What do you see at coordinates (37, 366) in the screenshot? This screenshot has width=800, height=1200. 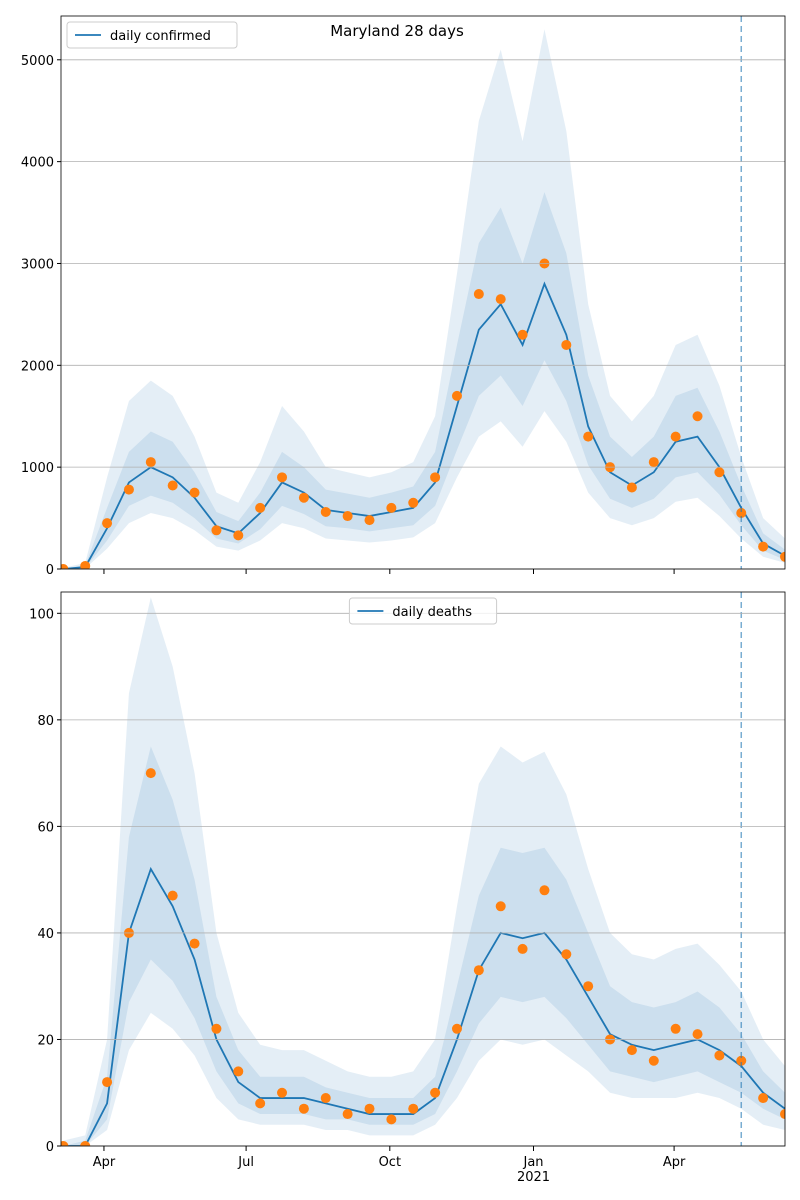 I see `y-tick-label: 2000` at bounding box center [37, 366].